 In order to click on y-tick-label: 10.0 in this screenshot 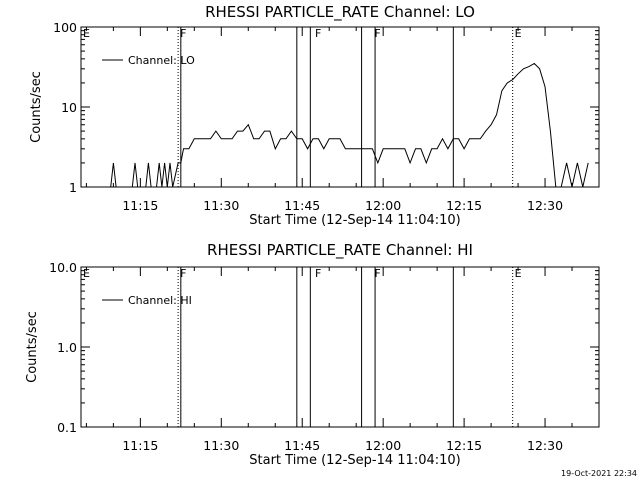, I will do `click(63, 267)`.